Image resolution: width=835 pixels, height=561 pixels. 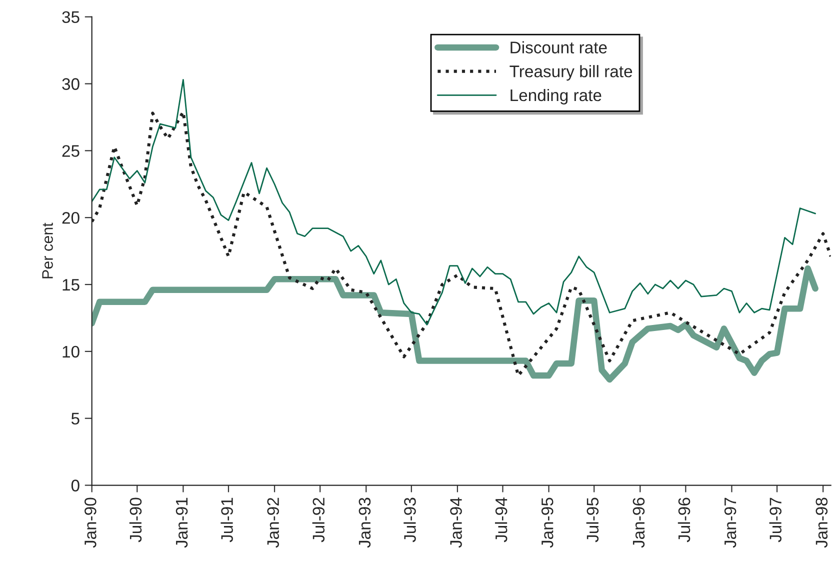 What do you see at coordinates (273, 523) in the screenshot?
I see `x-tick-label: Jan-92` at bounding box center [273, 523].